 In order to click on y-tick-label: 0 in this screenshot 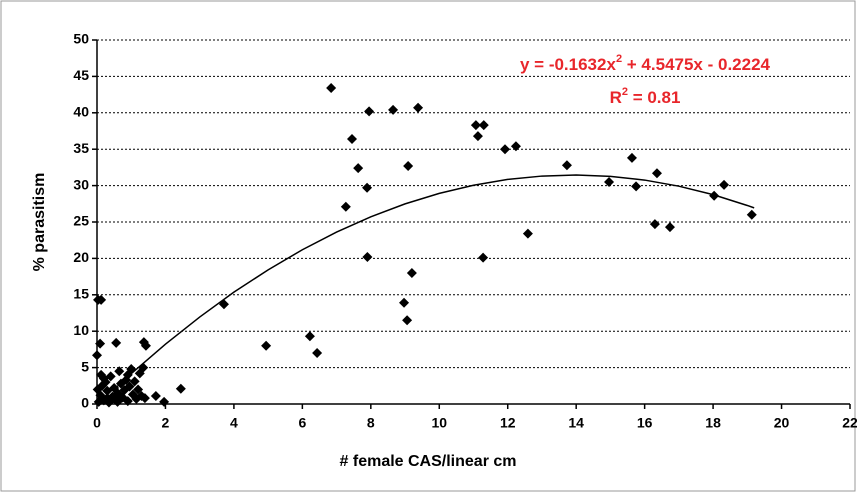, I will do `click(85, 403)`.